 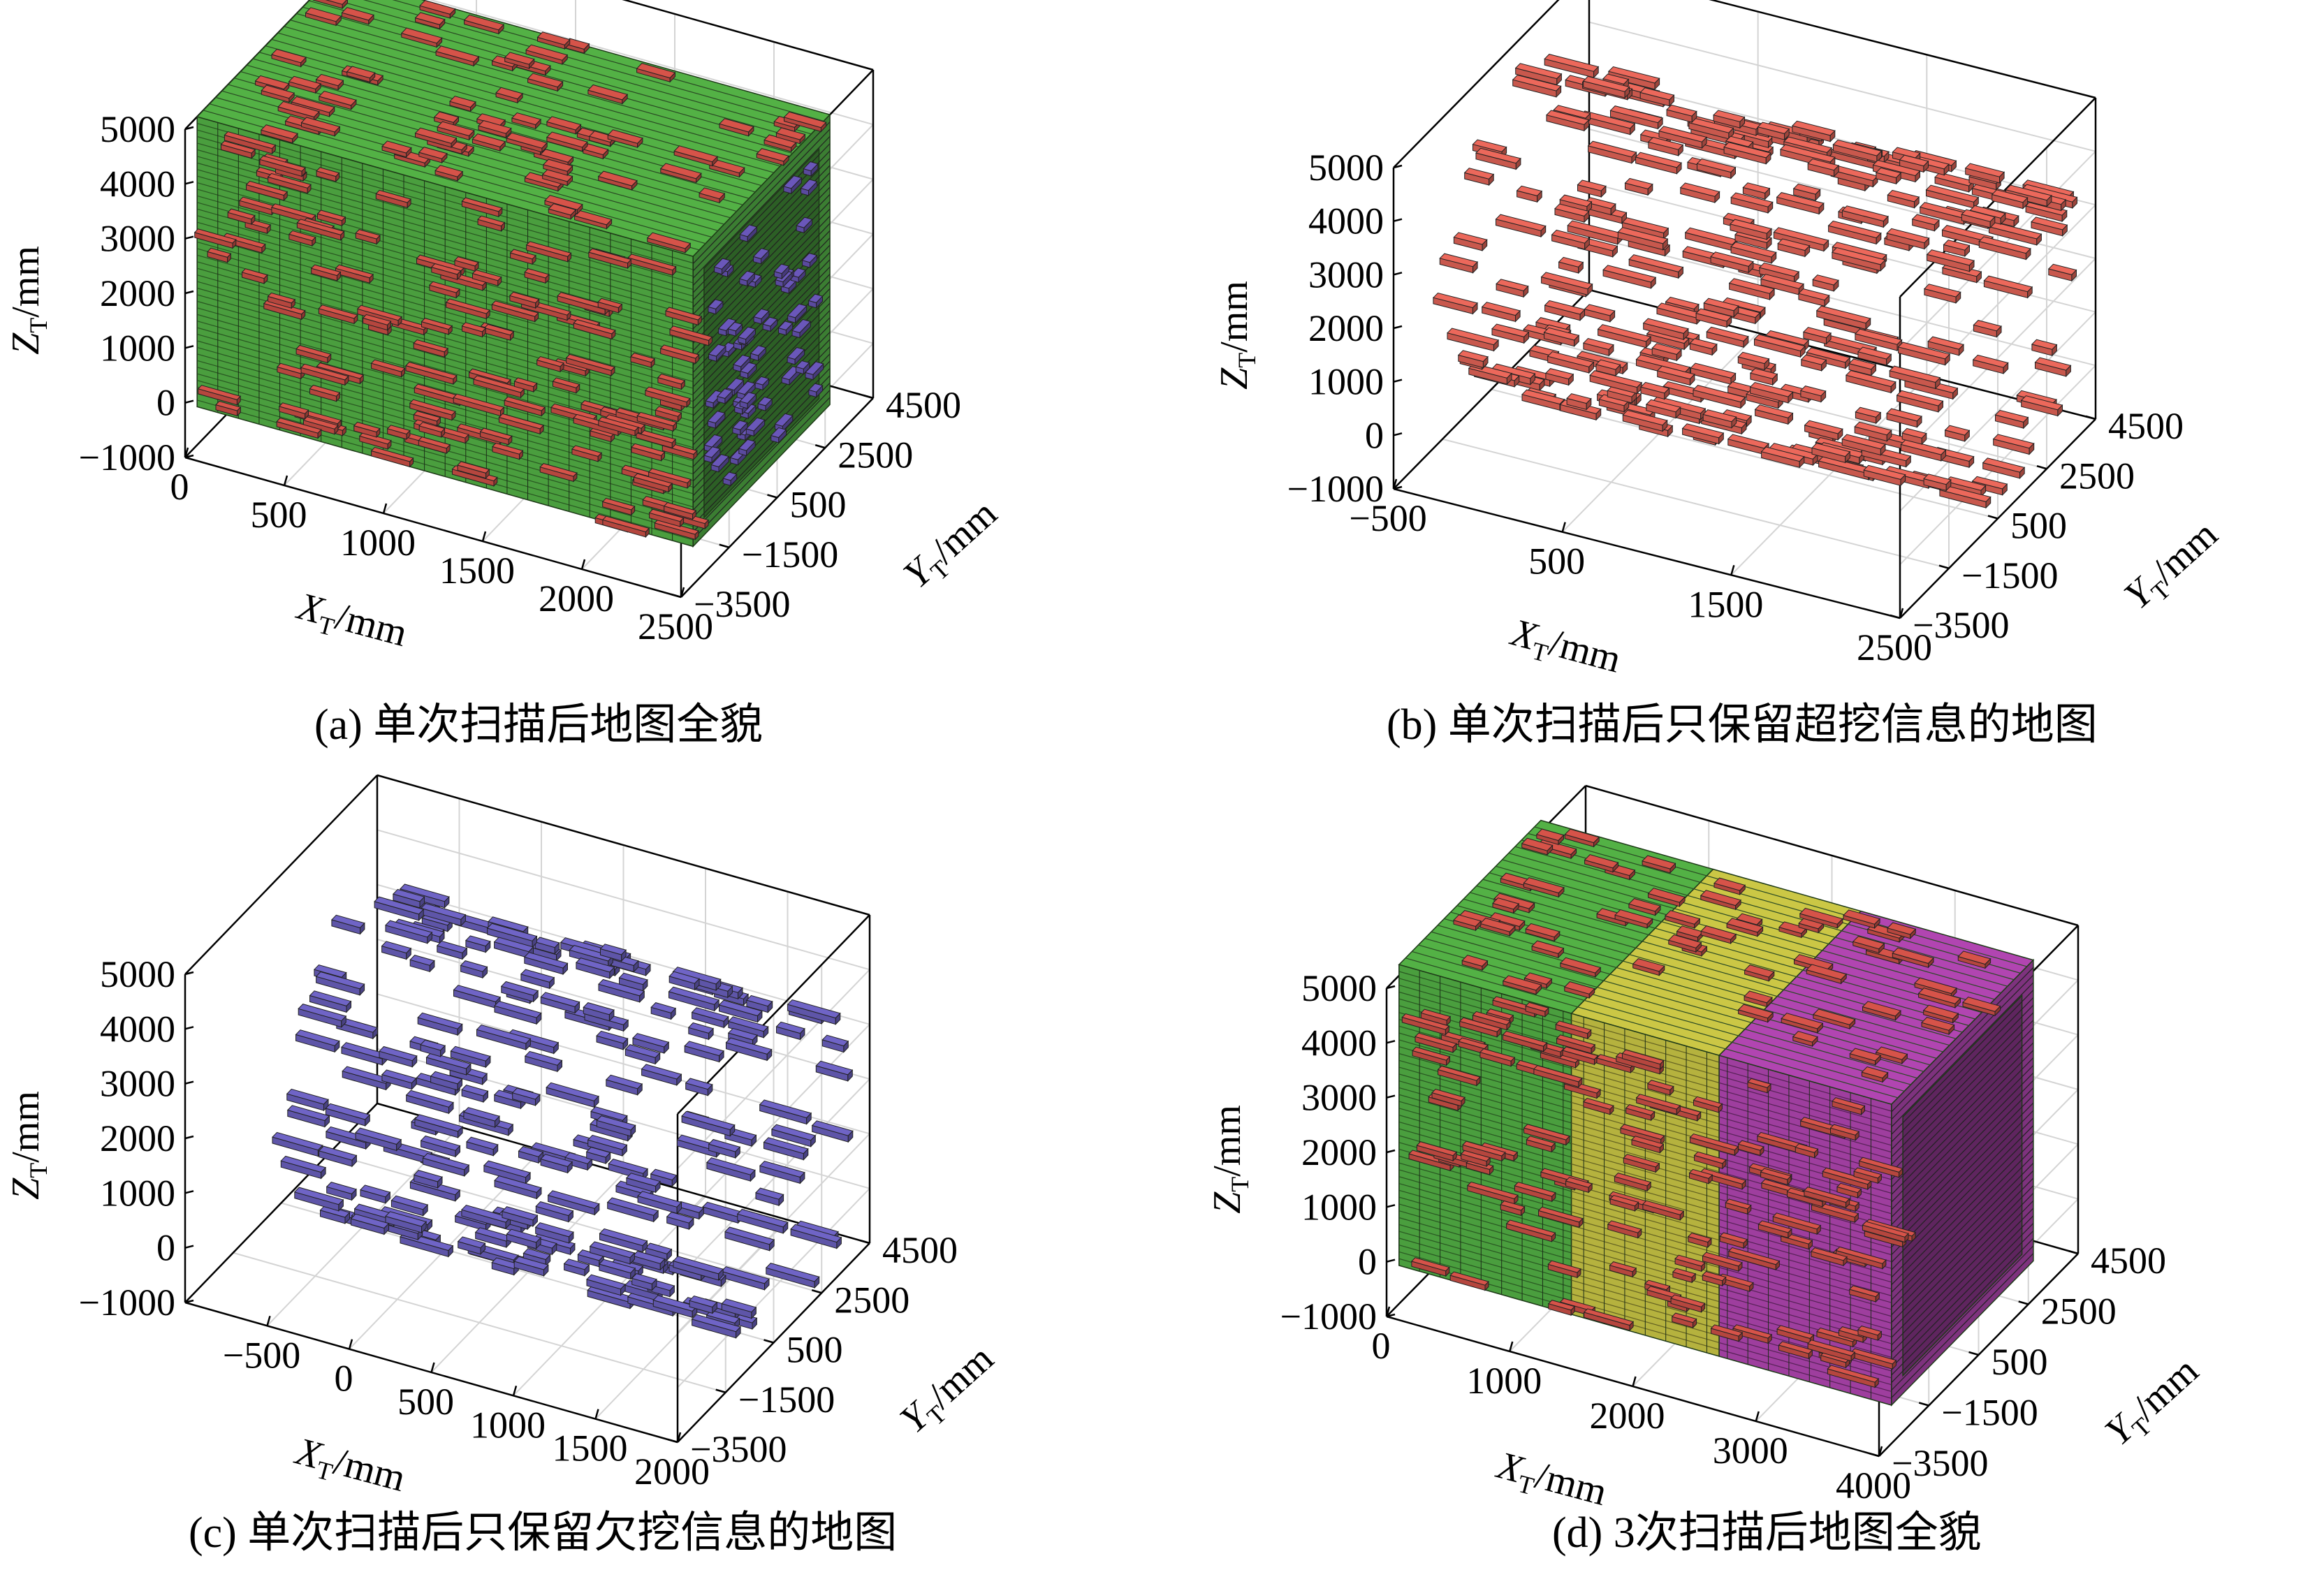 I want to click on z-axis-label: ZT/mm, so click(x=28, y=1145).